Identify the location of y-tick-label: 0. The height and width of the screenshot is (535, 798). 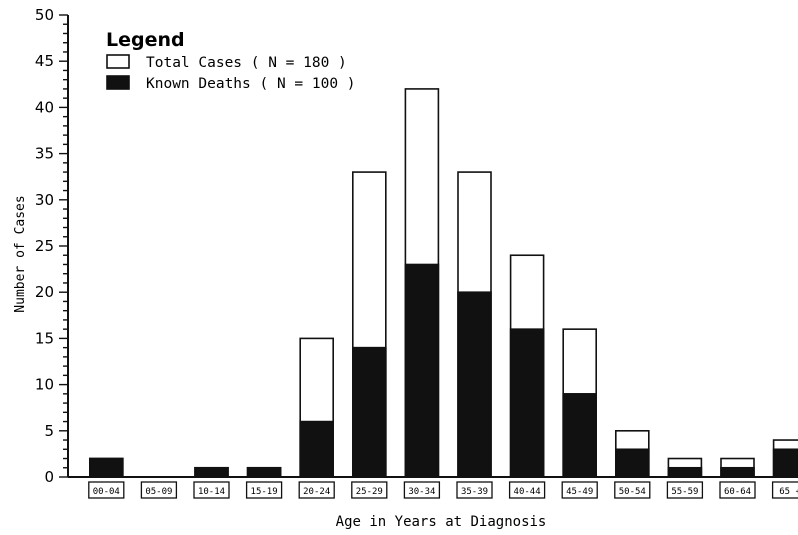
(49, 477).